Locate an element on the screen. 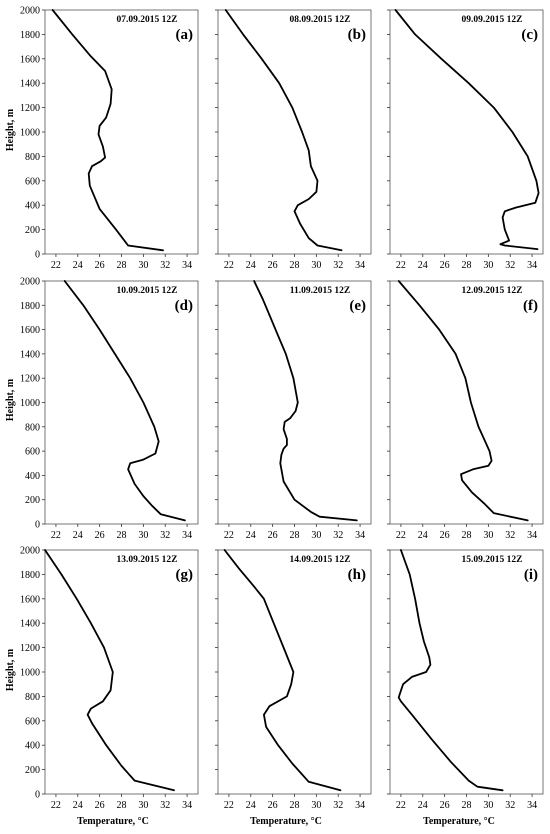 This screenshot has height=834, width=550. y-tick-label: 600 is located at coordinates (32, 452).